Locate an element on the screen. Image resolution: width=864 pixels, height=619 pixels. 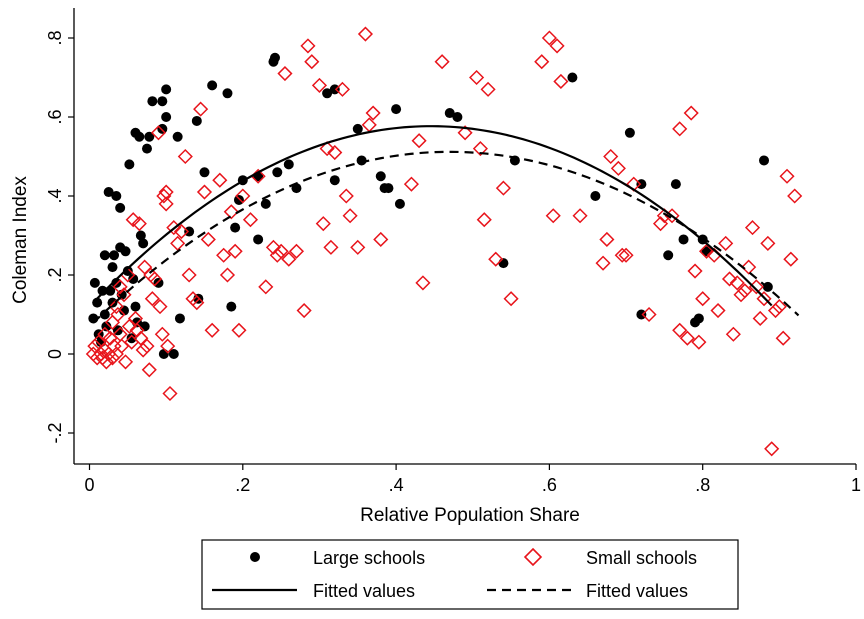
y-tick-label: .6 is located at coordinates (55, 116).